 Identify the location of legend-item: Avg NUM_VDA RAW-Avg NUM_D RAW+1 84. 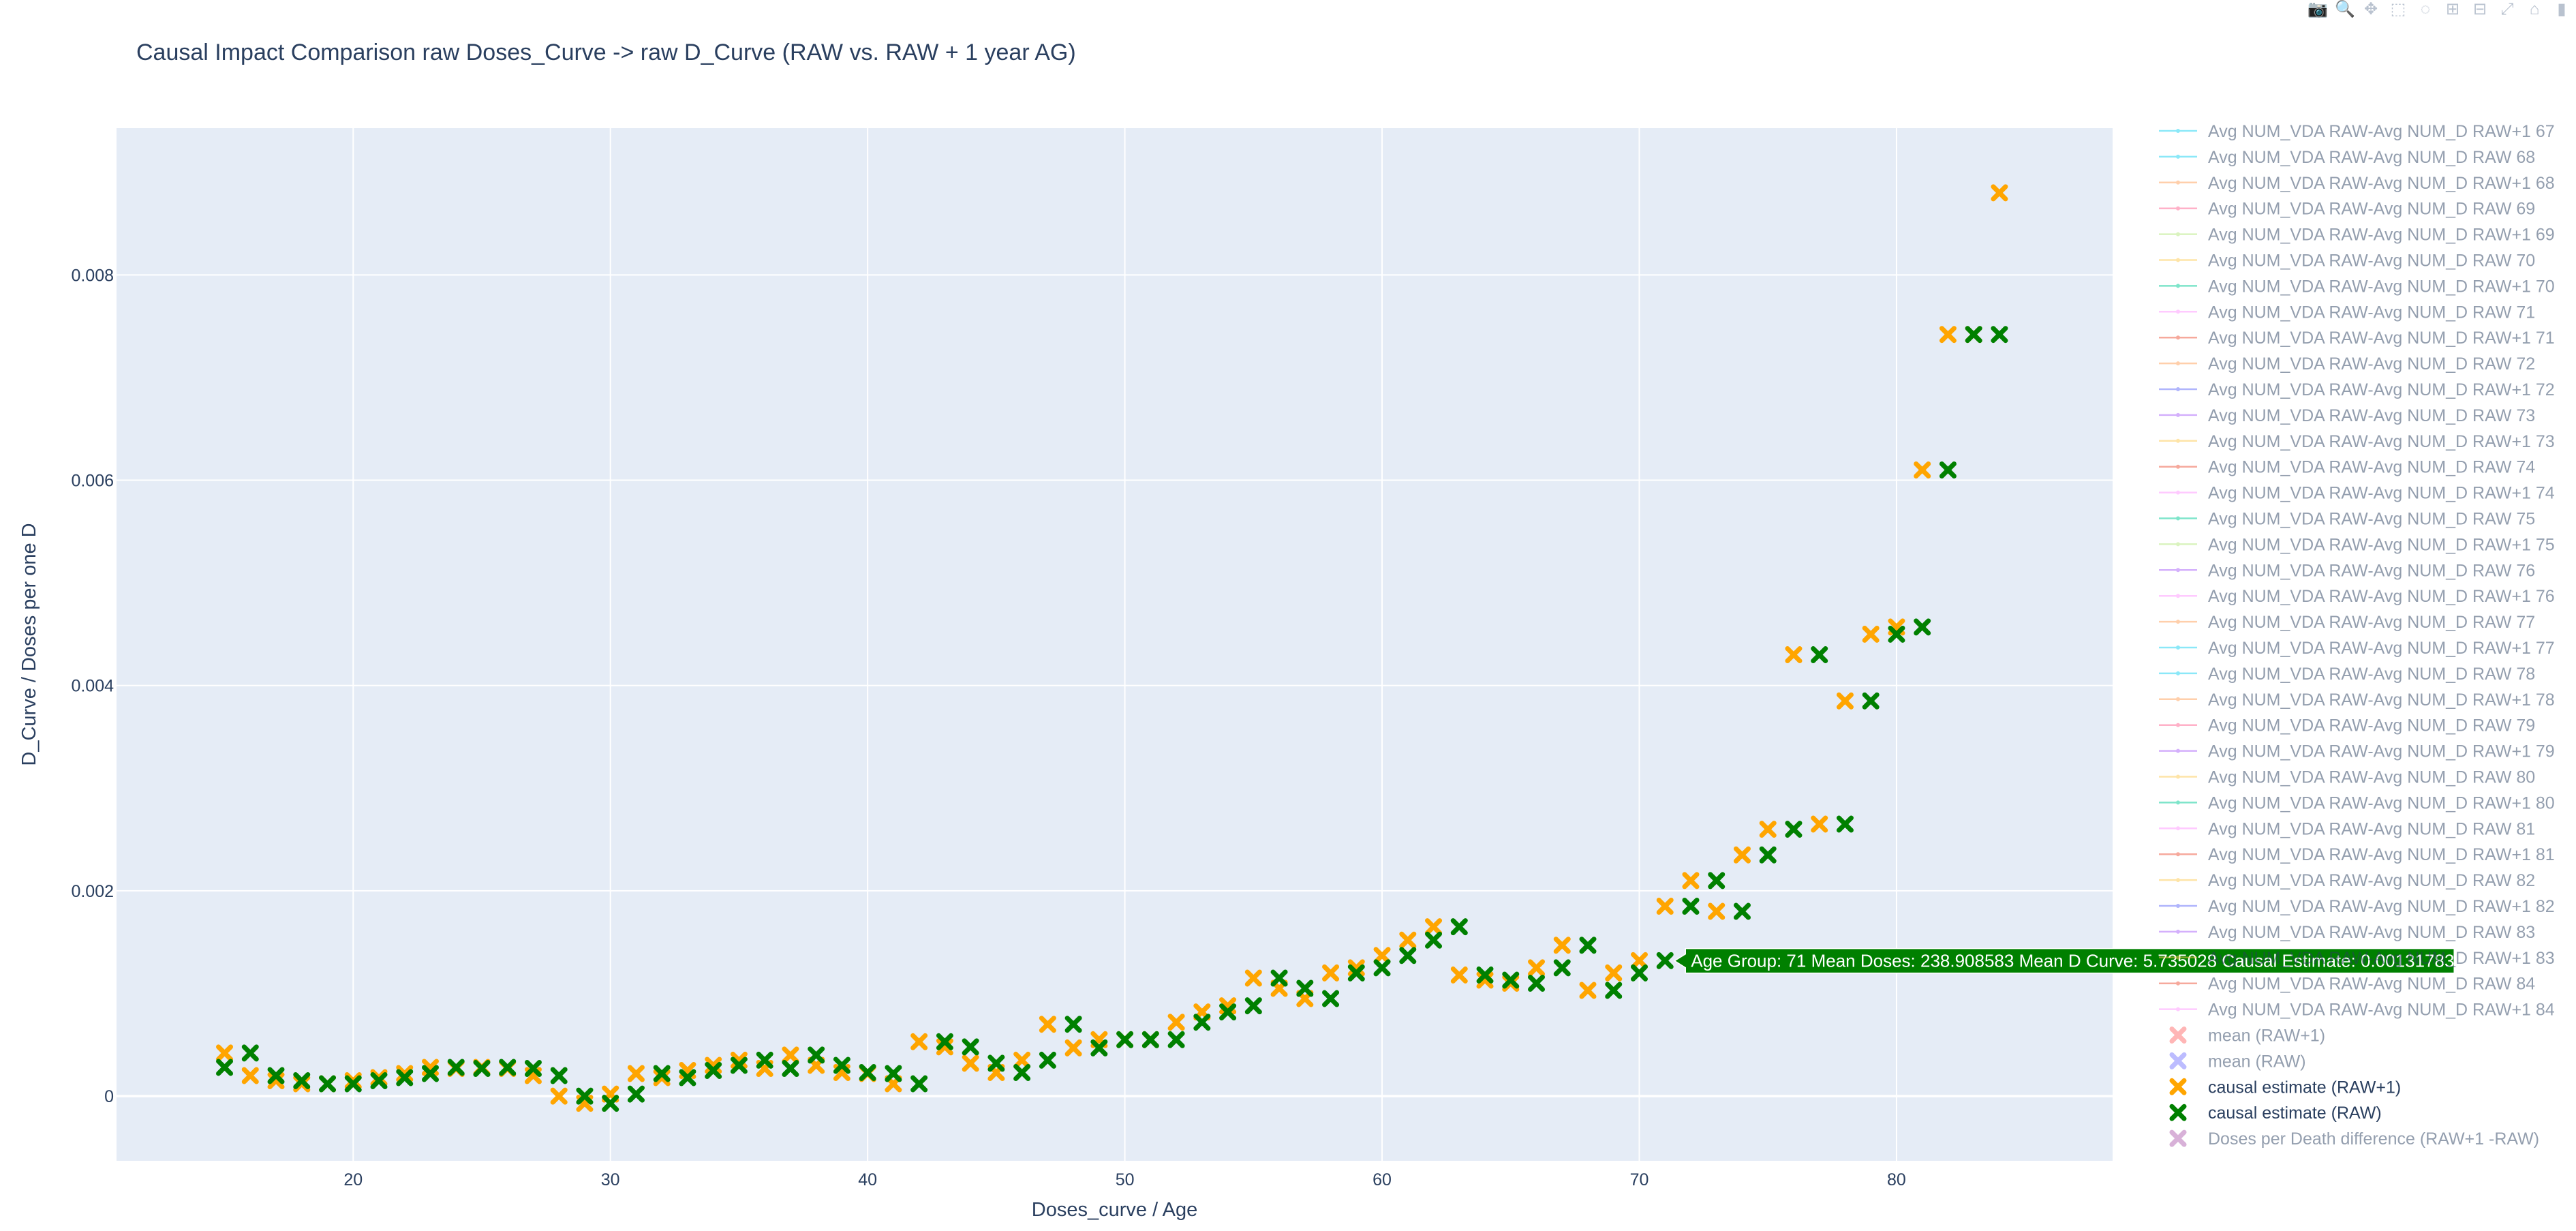
(2357, 1011).